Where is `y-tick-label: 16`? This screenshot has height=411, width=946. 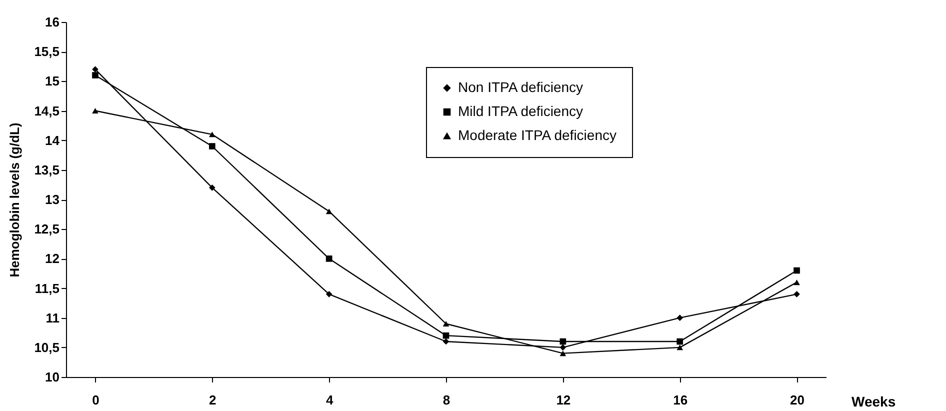 y-tick-label: 16 is located at coordinates (52, 22).